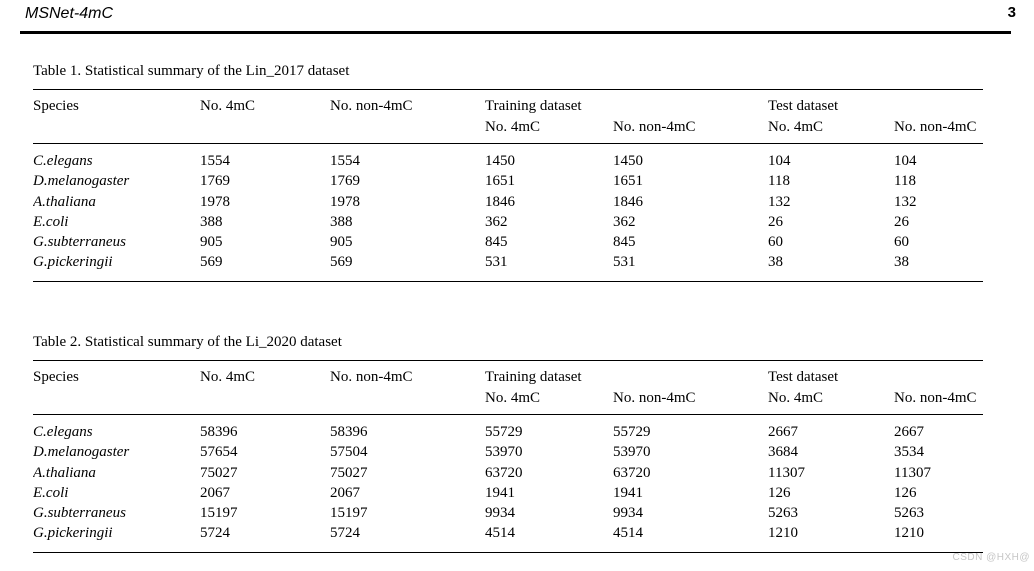  I want to click on value-cell: 1846, so click(500, 201).